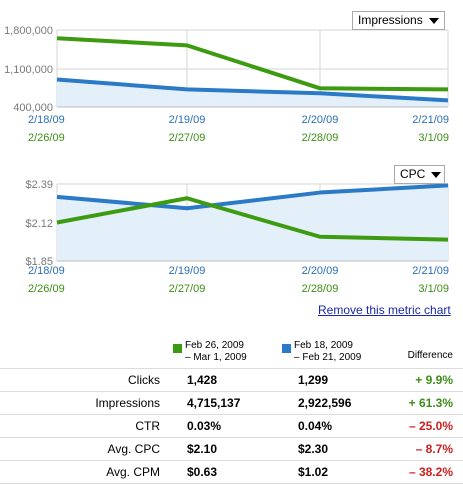 The height and width of the screenshot is (484, 463). I want to click on legend-period-a: Feb 18, 2009 – Feb 21, 2009, so click(322, 352).